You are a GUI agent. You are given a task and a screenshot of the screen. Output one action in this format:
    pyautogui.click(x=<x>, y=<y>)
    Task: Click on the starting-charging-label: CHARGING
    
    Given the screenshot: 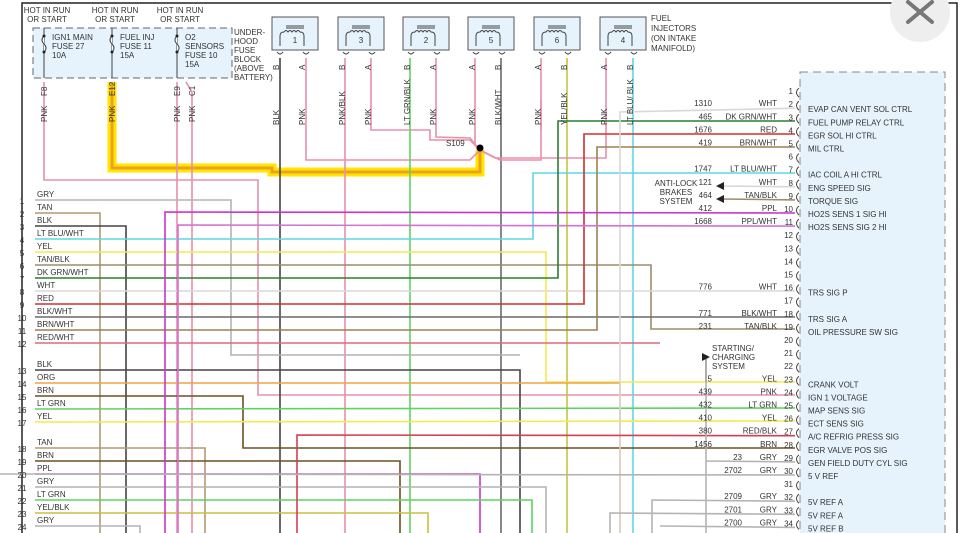 What is the action you would take?
    pyautogui.click(x=733, y=357)
    